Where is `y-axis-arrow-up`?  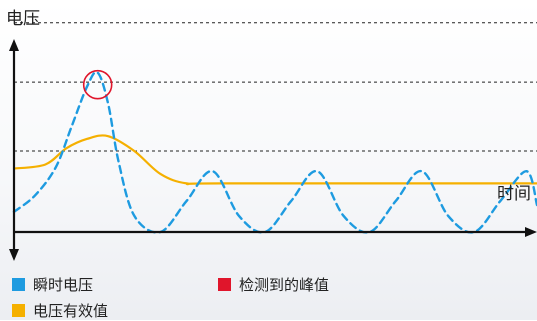
y-axis-arrow-up is located at coordinates (14, 45).